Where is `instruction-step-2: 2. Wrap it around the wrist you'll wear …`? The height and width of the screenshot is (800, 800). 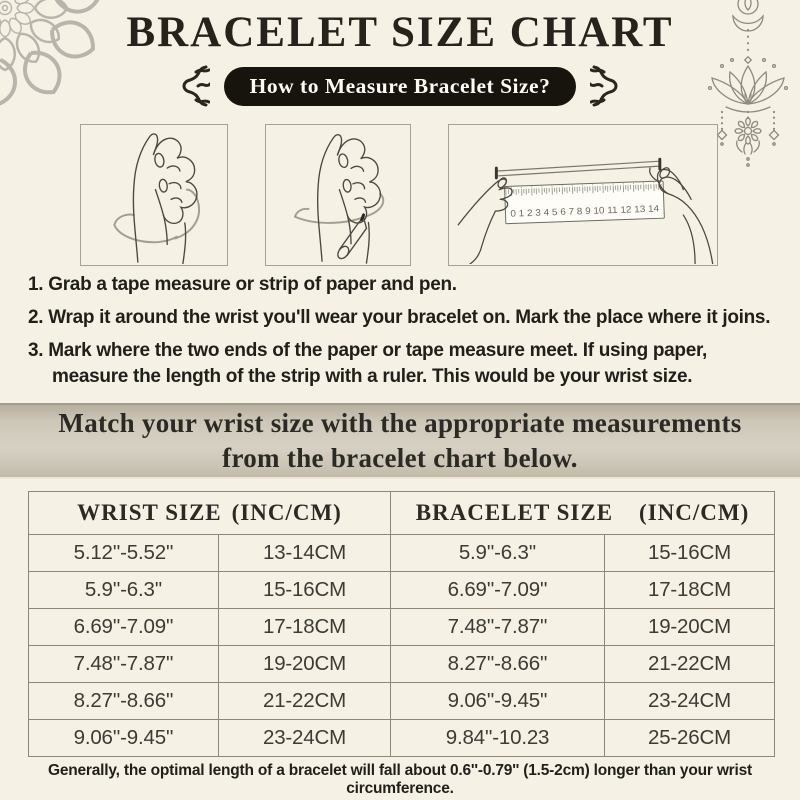 instruction-step-2: 2. Wrap it around the wrist you'll wear … is located at coordinates (399, 317).